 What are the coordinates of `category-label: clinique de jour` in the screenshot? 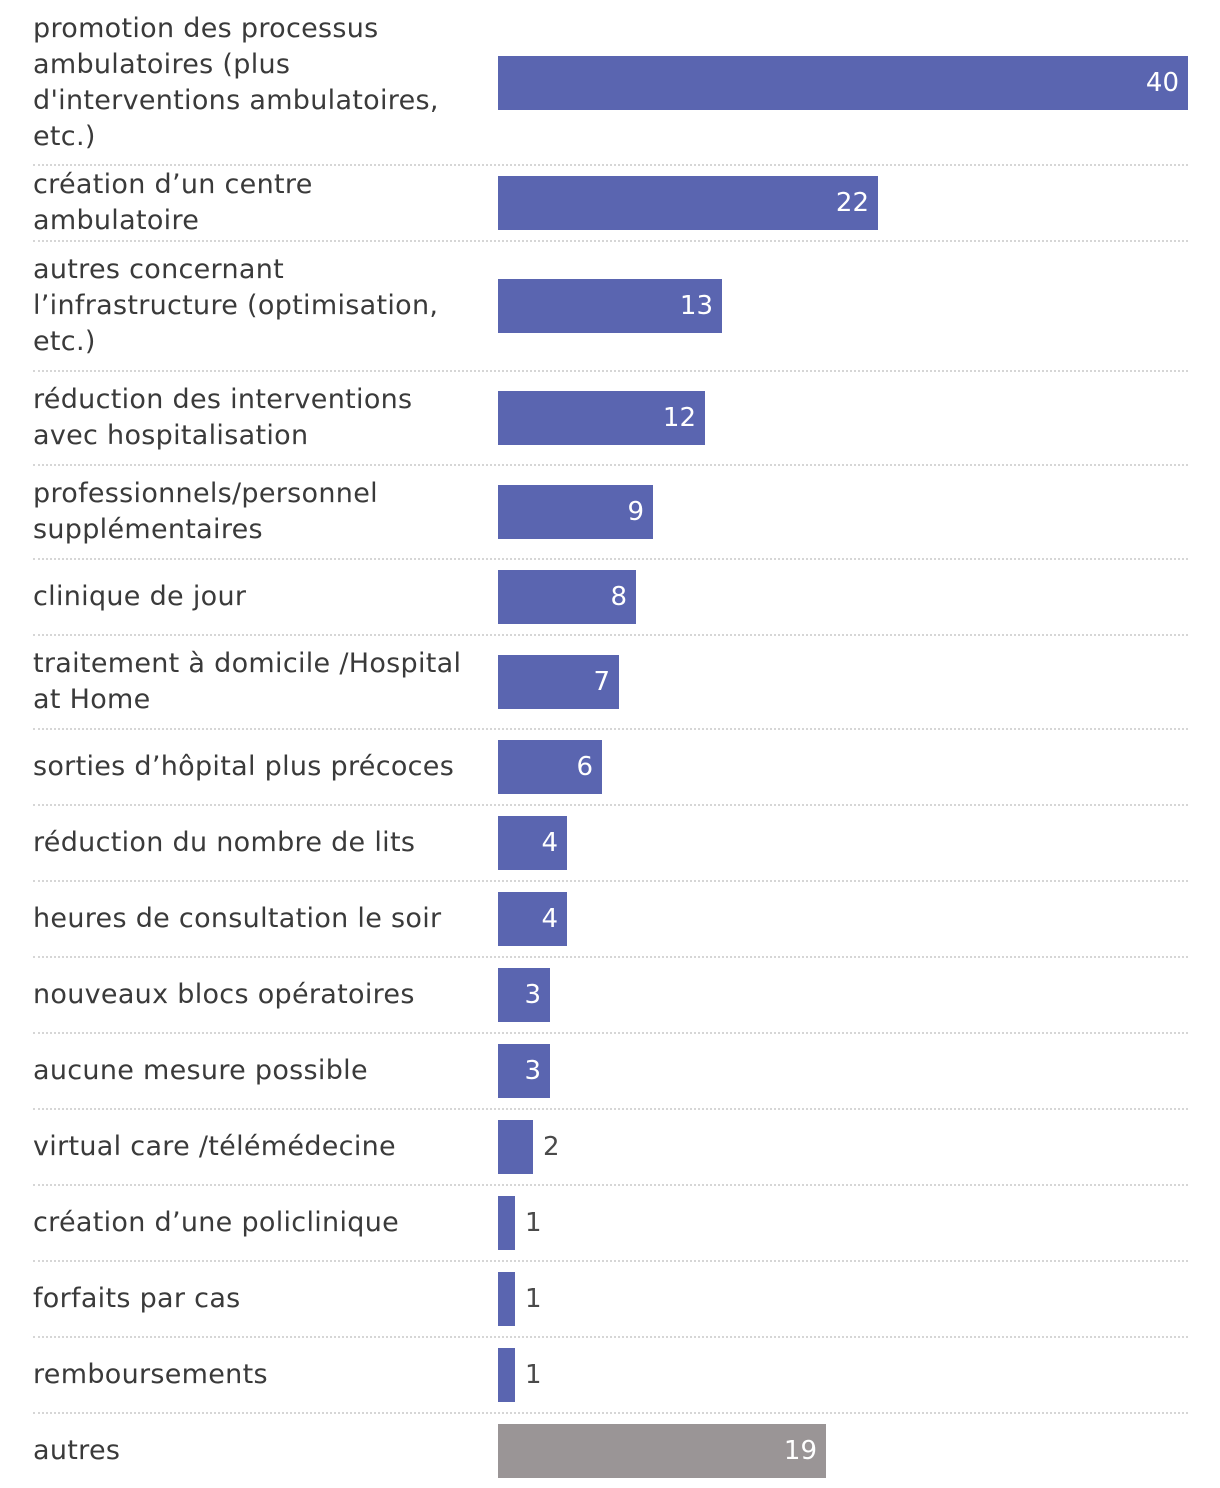 It's located at (140, 596).